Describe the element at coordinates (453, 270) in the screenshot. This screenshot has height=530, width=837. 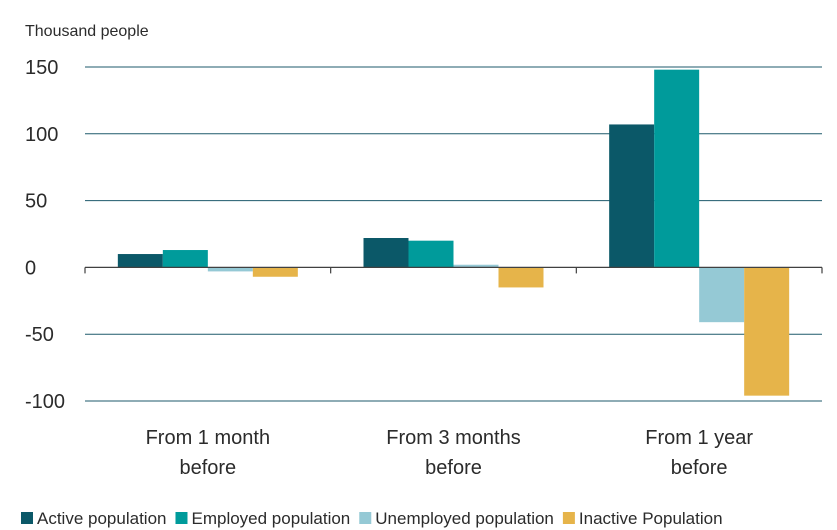
I see `x-axis` at that location.